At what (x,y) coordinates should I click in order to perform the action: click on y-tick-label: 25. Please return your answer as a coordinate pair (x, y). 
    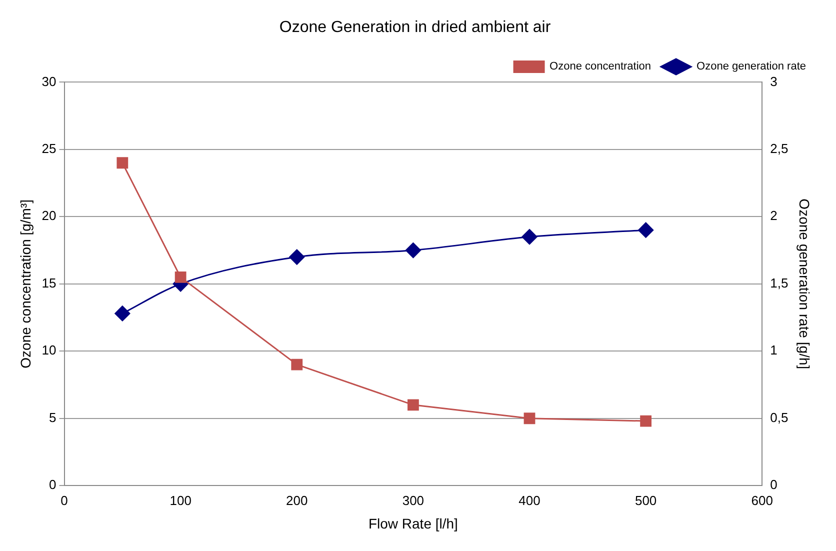
    Looking at the image, I should click on (49, 148).